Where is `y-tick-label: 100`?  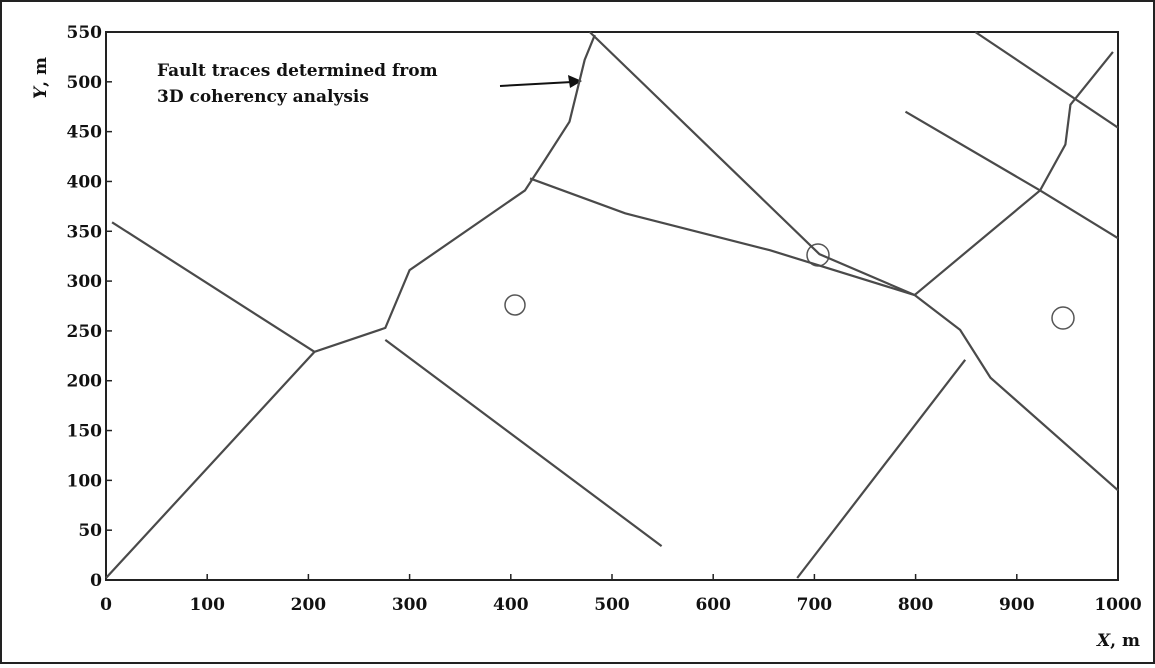
y-tick-label: 100 is located at coordinates (85, 481).